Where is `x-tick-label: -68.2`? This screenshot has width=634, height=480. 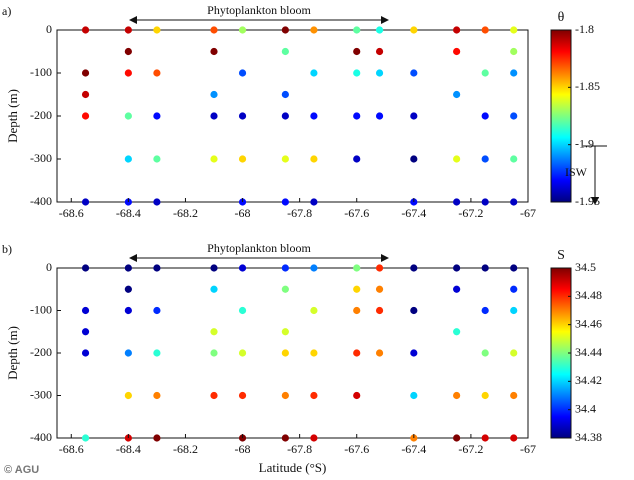 x-tick-label: -68.2 is located at coordinates (185, 213).